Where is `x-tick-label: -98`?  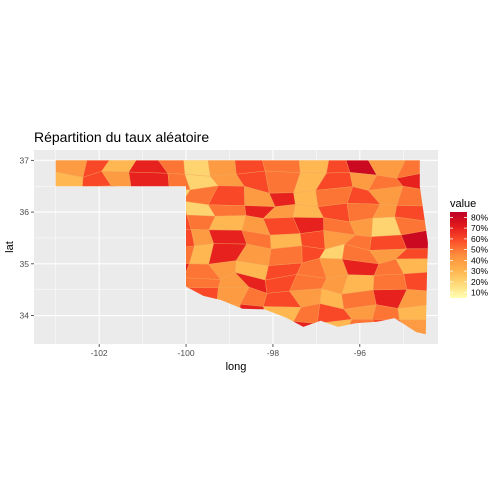
x-tick-label: -98 is located at coordinates (273, 353).